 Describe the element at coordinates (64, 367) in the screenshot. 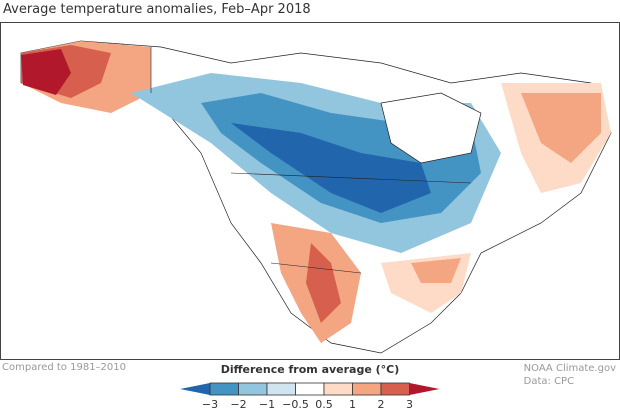

I see `baseline-note: Compared to 1981–2010` at that location.